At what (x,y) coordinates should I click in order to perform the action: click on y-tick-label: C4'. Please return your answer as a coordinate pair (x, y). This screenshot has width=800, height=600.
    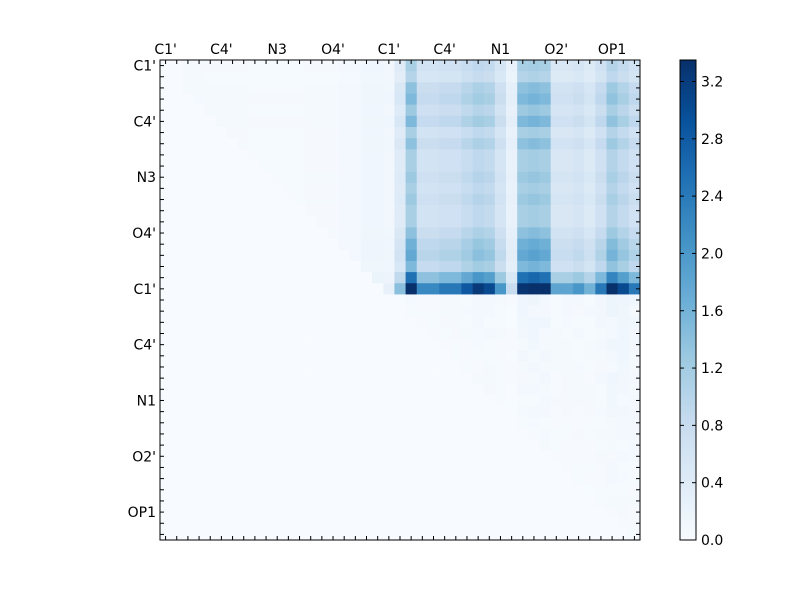
    Looking at the image, I should click on (144, 346).